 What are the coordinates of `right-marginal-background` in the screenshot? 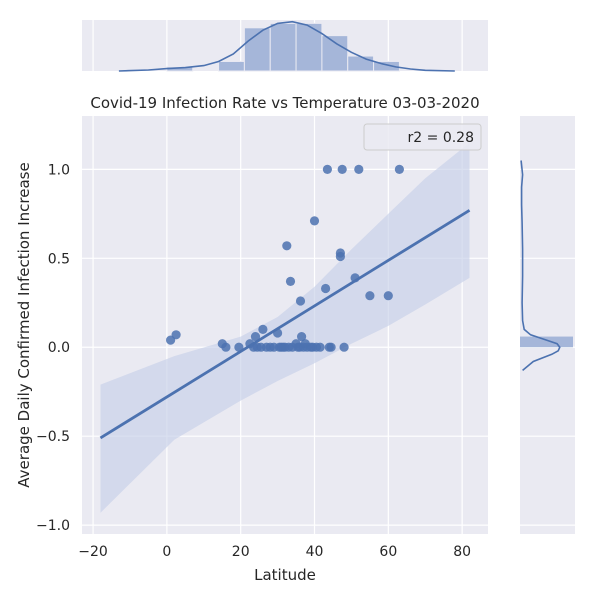 It's located at (547, 325).